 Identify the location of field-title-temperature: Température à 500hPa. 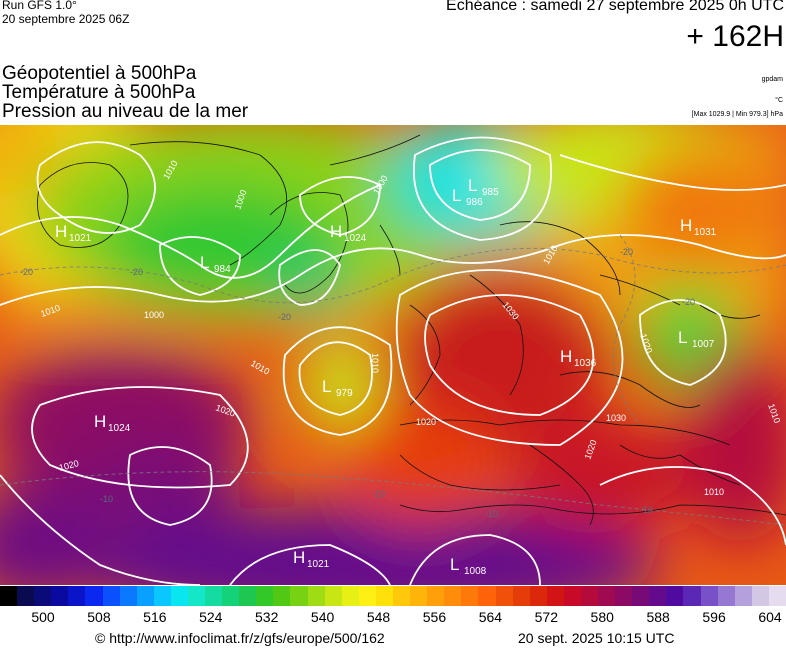
(99, 92).